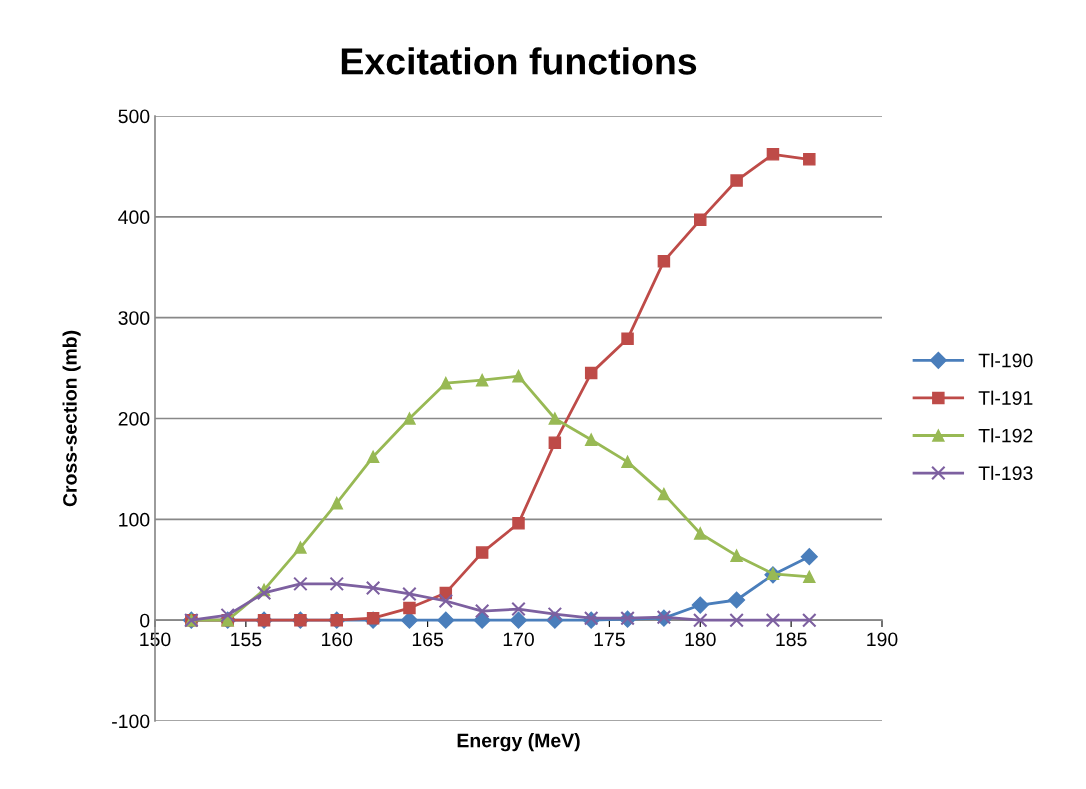 The image size is (1086, 789). What do you see at coordinates (609, 639) in the screenshot?
I see `x-tick-label: 175` at bounding box center [609, 639].